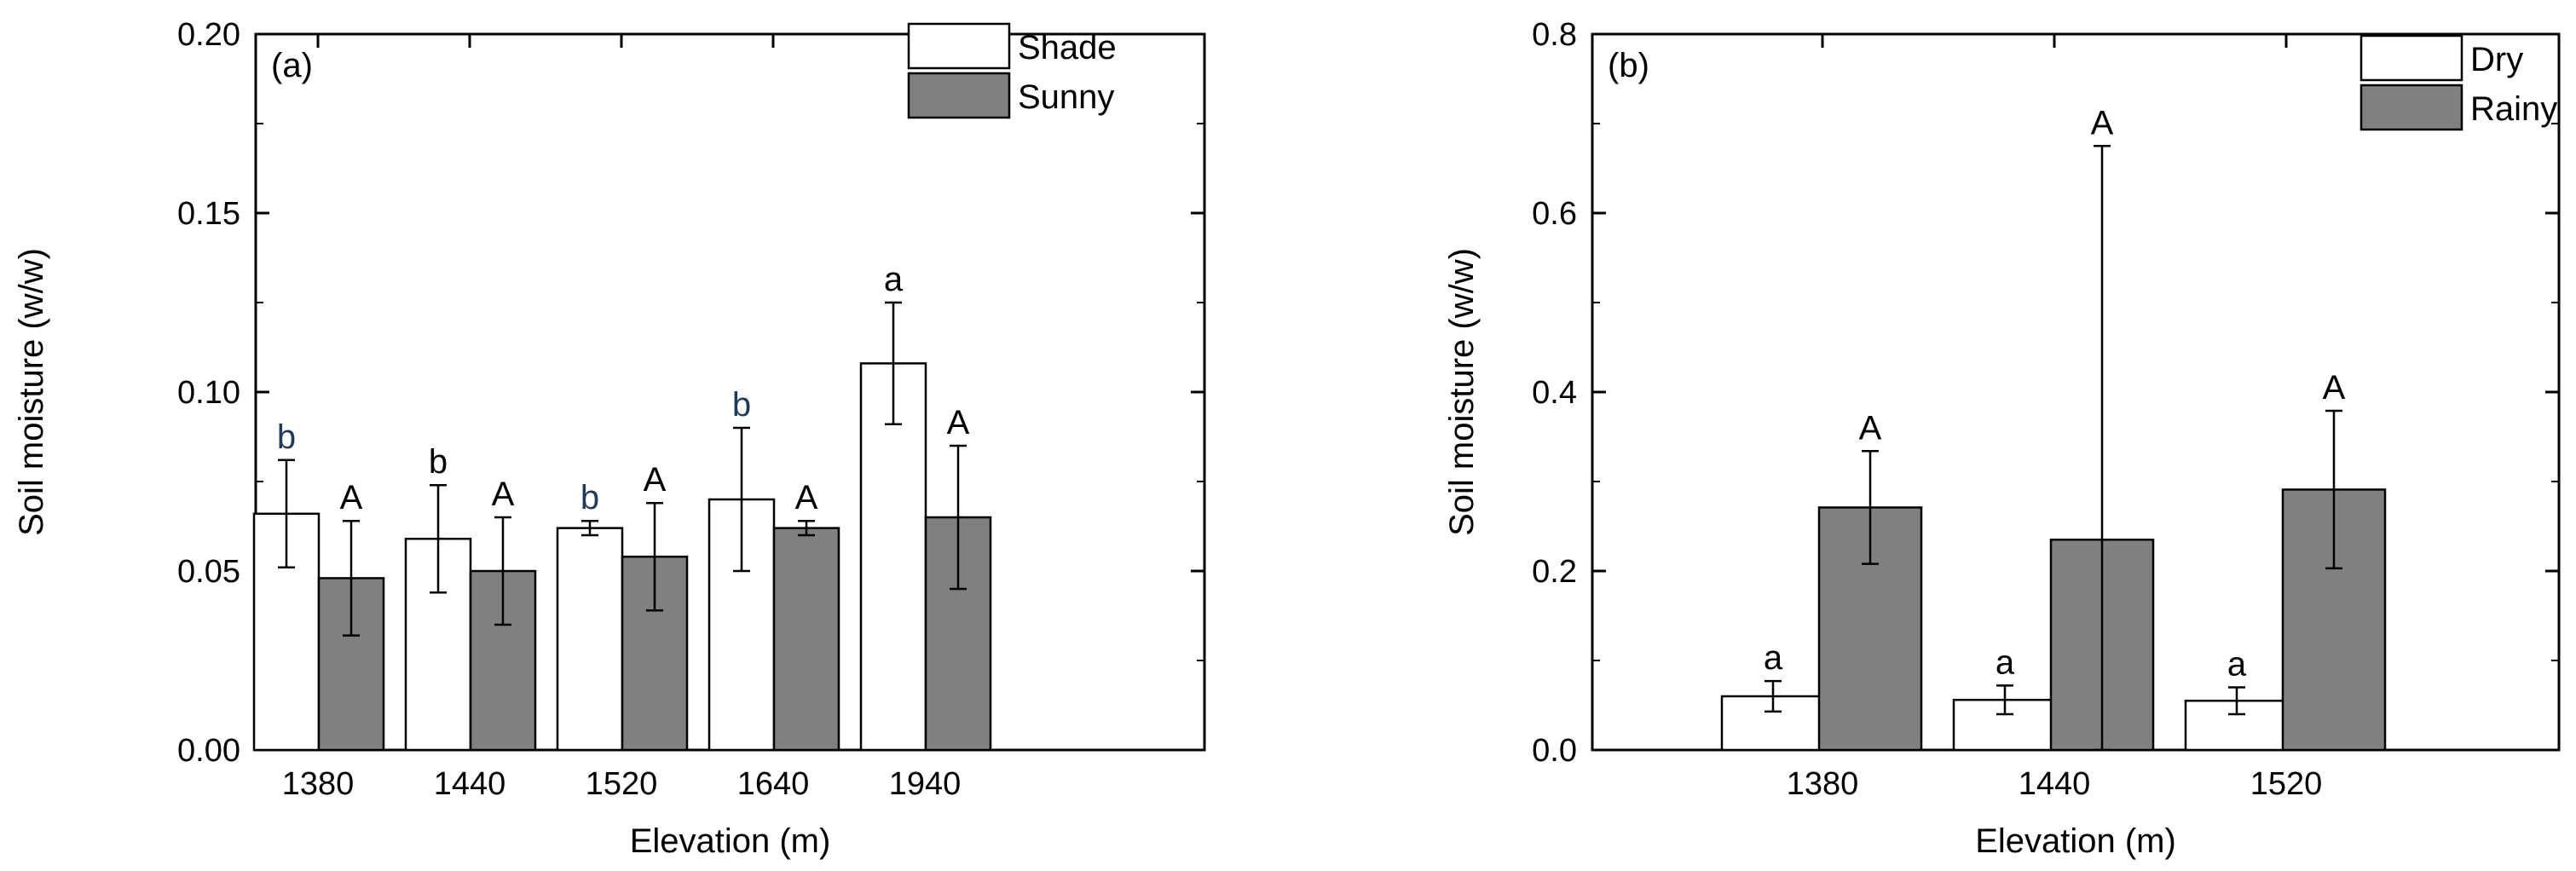 Image resolution: width=2576 pixels, height=871 pixels. Describe the element at coordinates (959, 46) in the screenshot. I see `legend-swatch-shade` at that location.